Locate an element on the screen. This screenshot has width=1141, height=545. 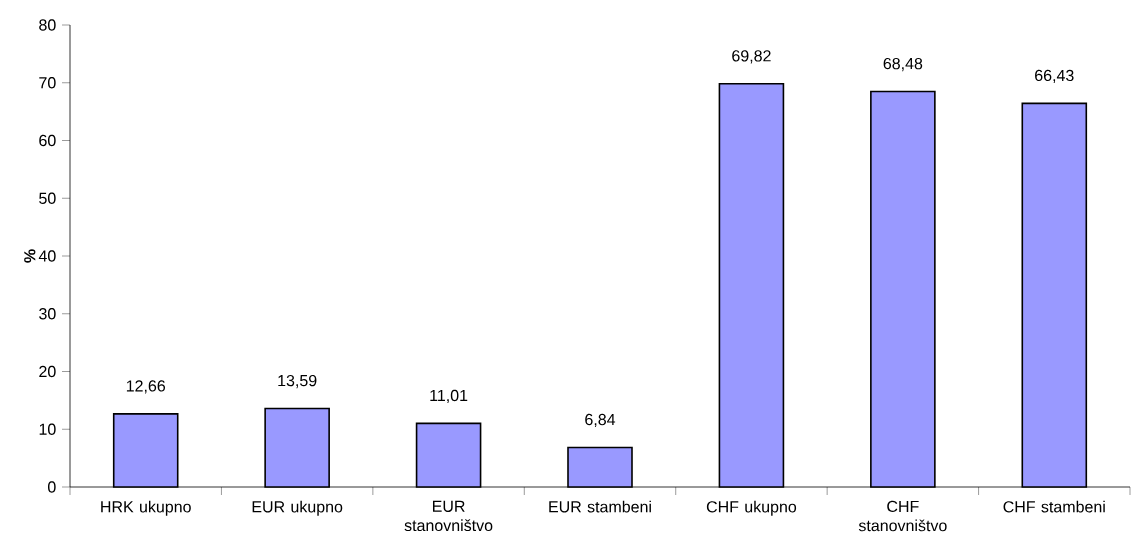
y-axis-title: % is located at coordinates (30, 256).